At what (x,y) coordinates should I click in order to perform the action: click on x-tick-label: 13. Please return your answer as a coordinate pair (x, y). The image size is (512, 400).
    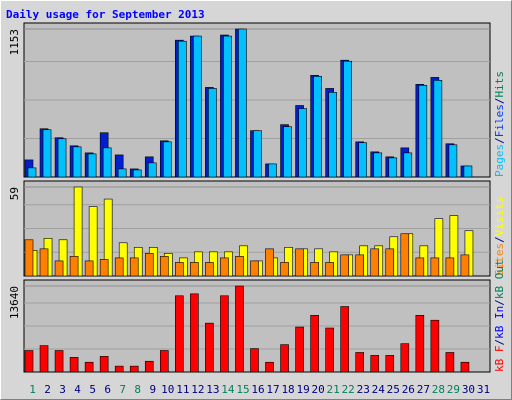
    Looking at the image, I should click on (212, 389).